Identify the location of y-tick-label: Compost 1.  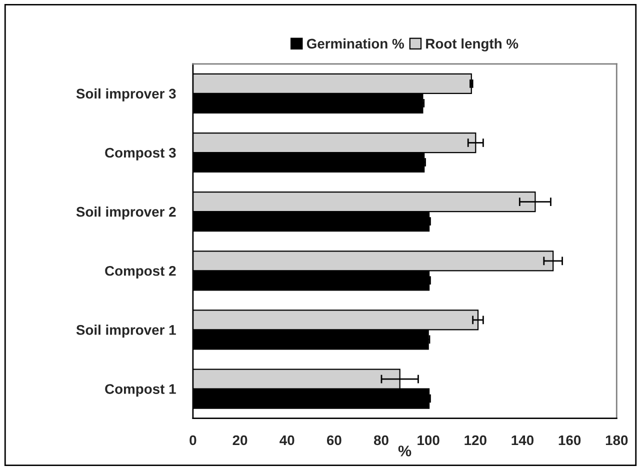
(140, 390).